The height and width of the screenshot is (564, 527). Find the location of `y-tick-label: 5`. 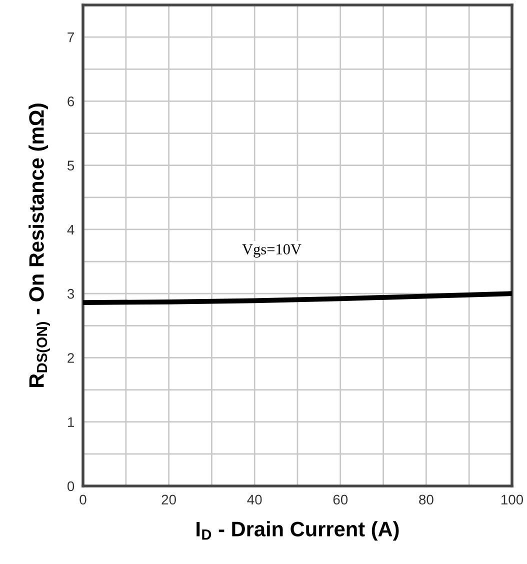

y-tick-label: 5 is located at coordinates (71, 165).